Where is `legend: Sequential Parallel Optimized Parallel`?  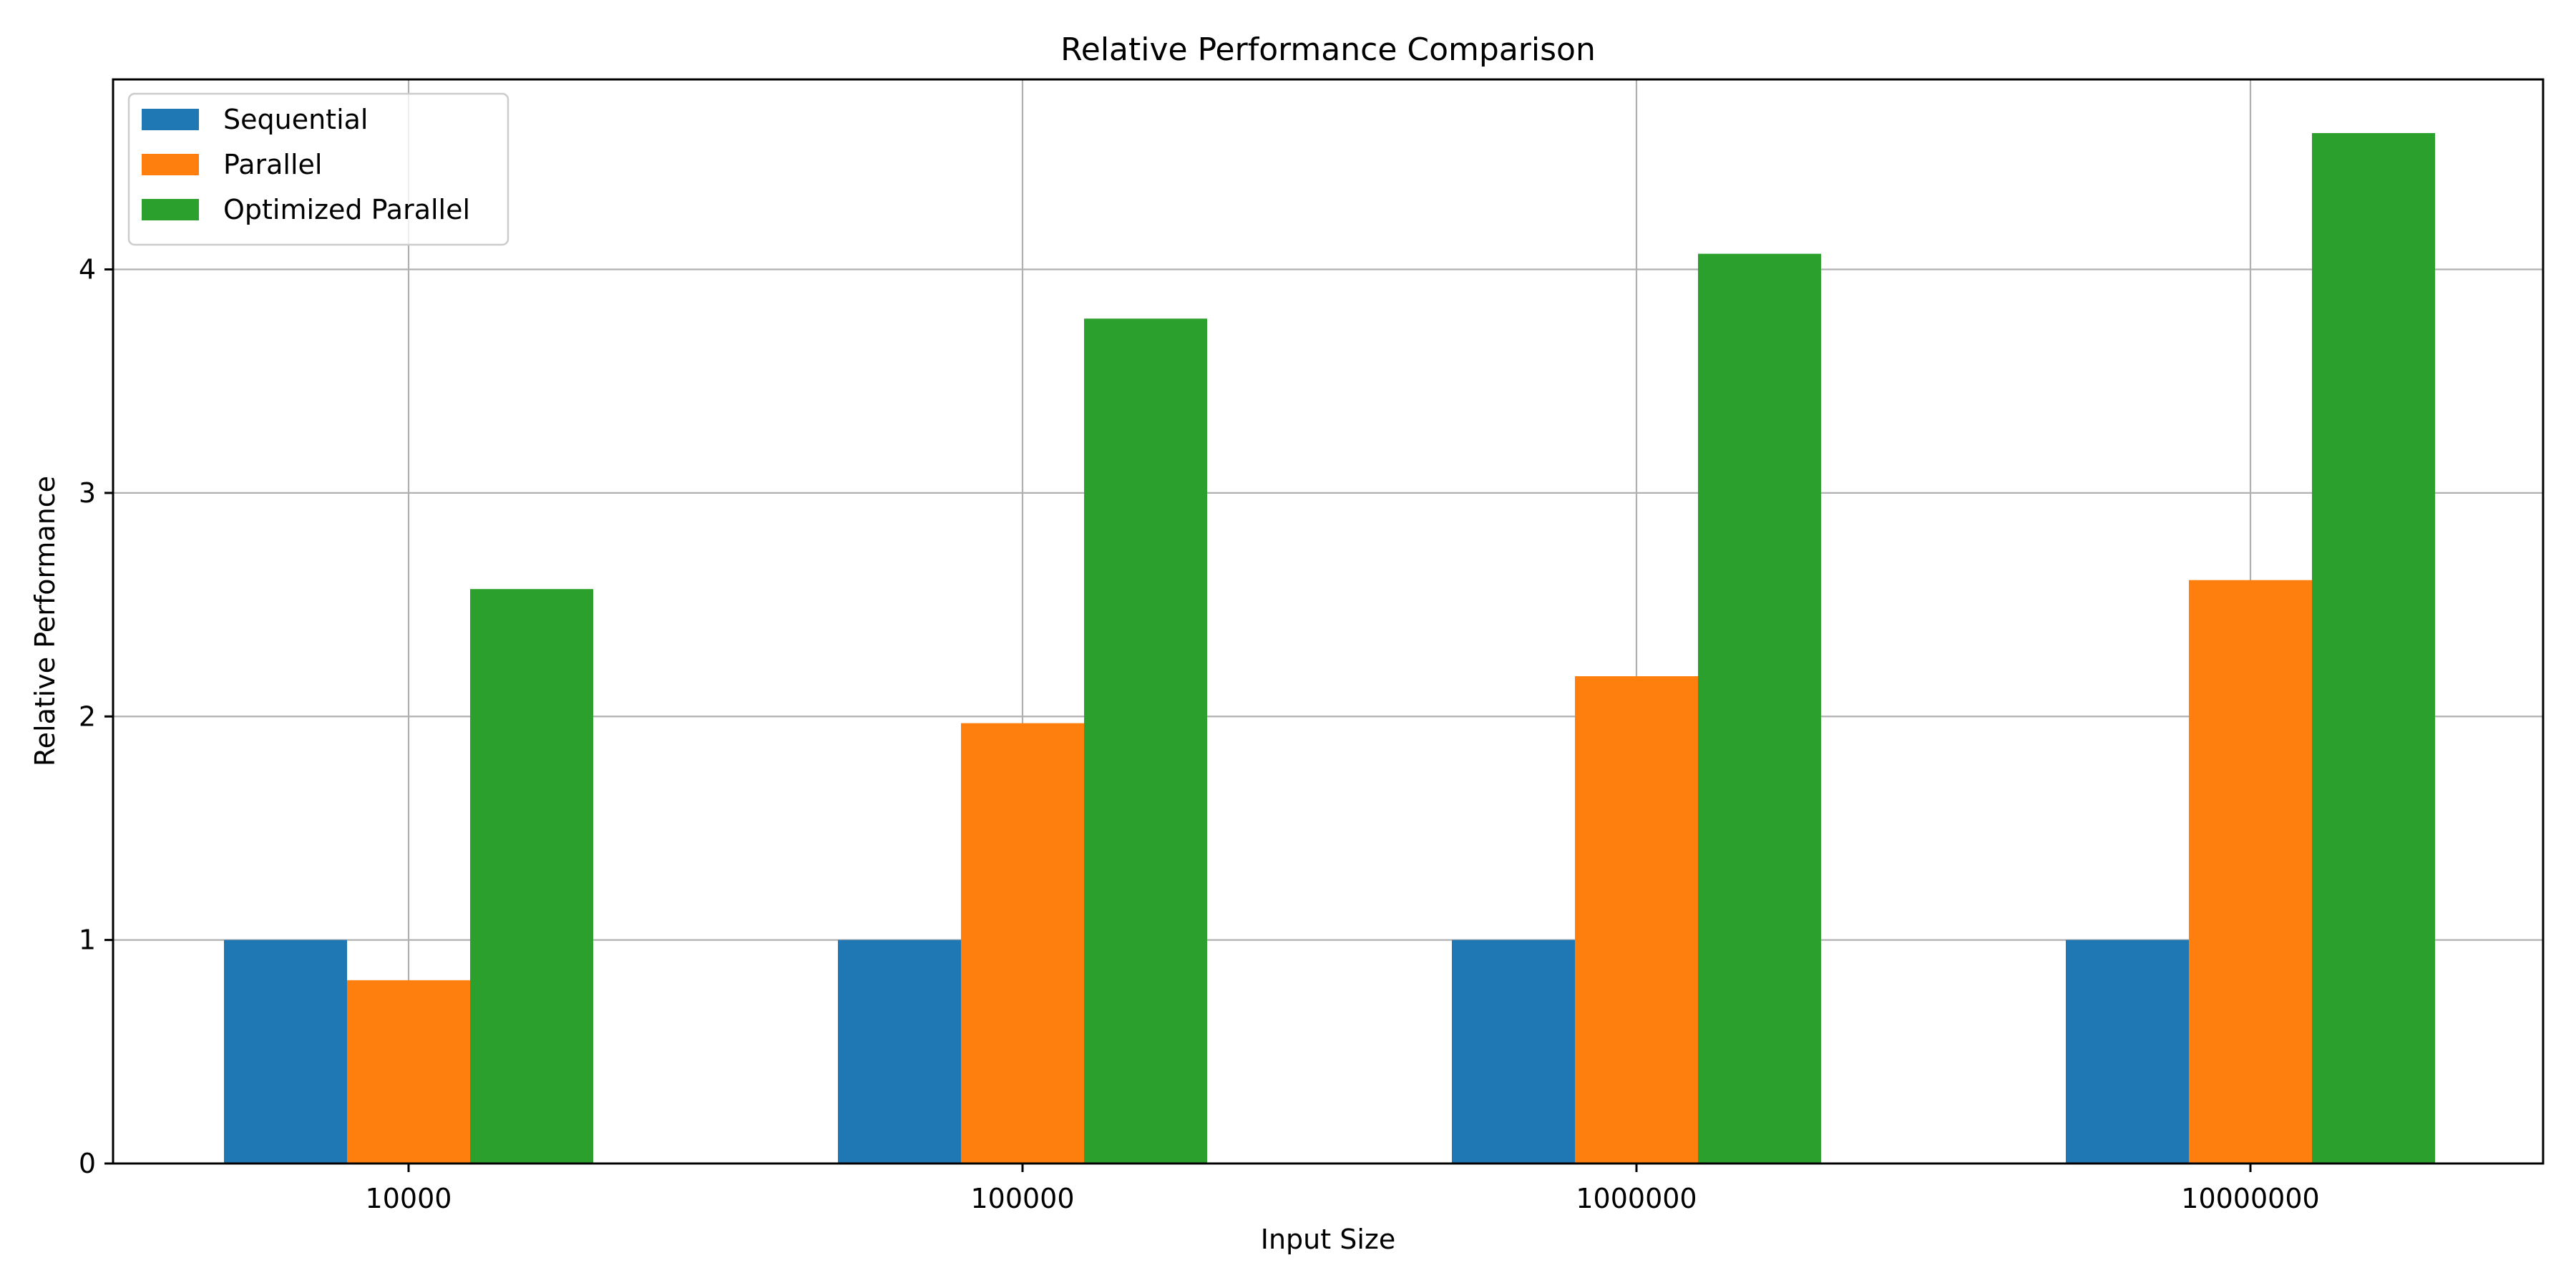 legend: Sequential Parallel Optimized Parallel is located at coordinates (318, 169).